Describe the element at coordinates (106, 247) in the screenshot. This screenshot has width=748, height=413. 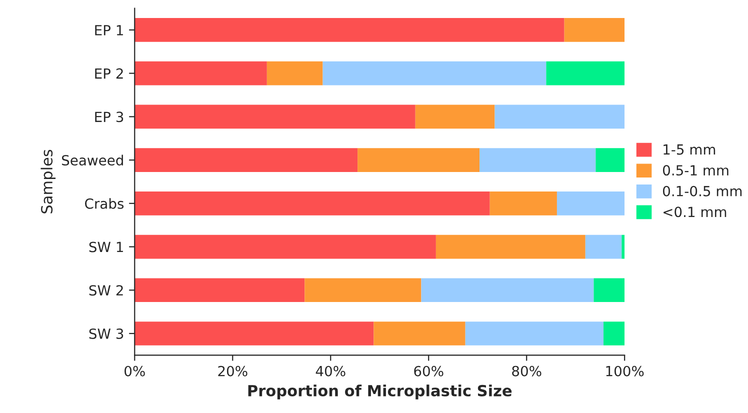
I see `y-tick-label: SW 1` at that location.